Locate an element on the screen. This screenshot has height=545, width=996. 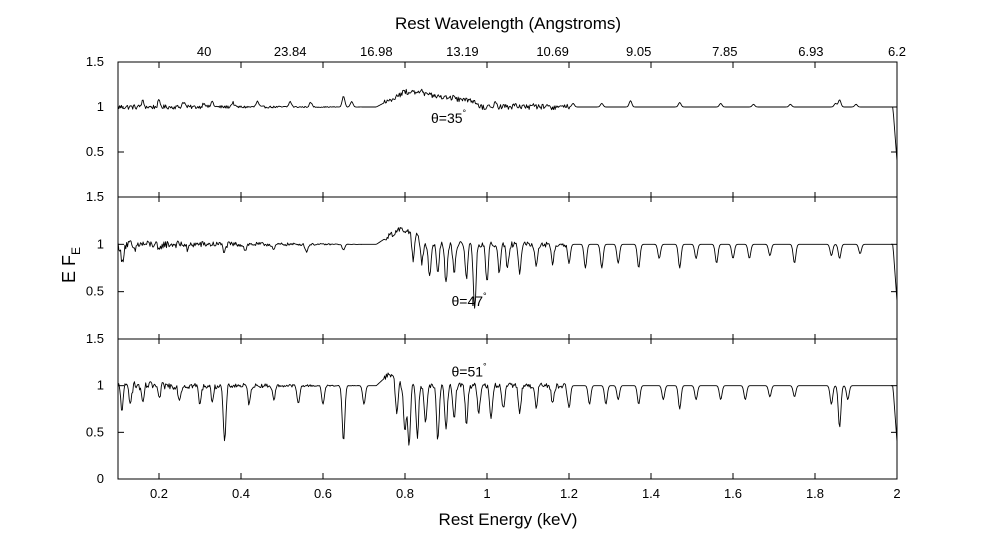
y-axis-title: E FE is located at coordinates (71, 265).